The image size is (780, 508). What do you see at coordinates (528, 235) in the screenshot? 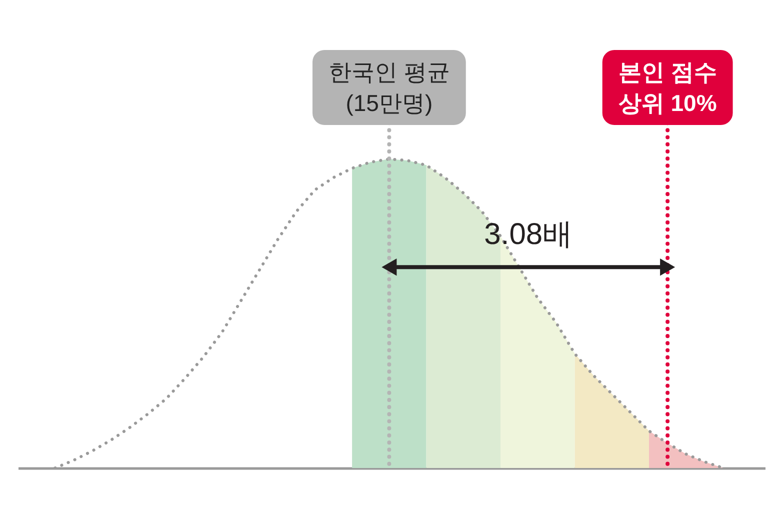
I see `annotation: 3.08배` at bounding box center [528, 235].